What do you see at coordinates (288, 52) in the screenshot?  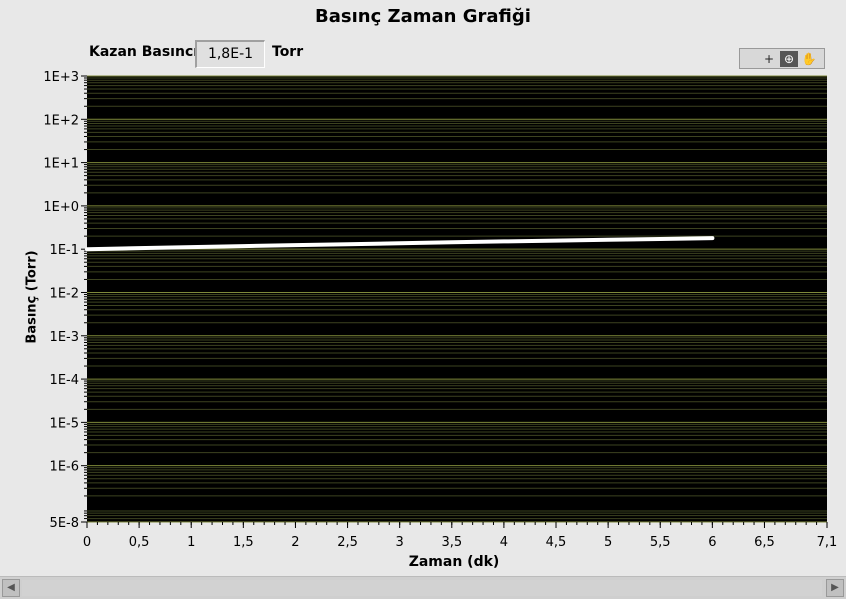 I see `pressure-indicator-unit: Torr` at bounding box center [288, 52].